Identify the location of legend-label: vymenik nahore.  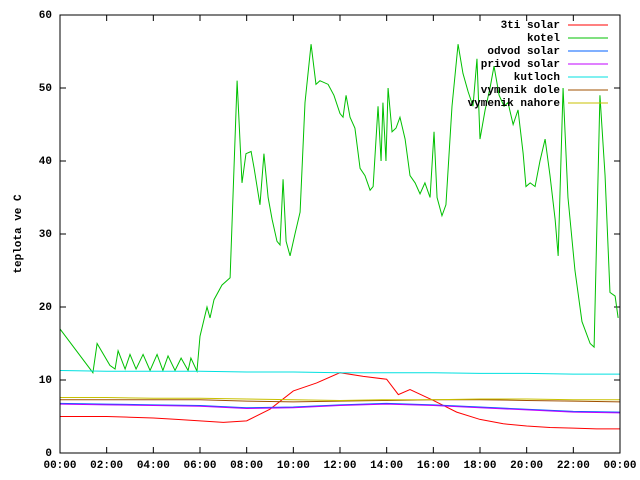
(514, 104).